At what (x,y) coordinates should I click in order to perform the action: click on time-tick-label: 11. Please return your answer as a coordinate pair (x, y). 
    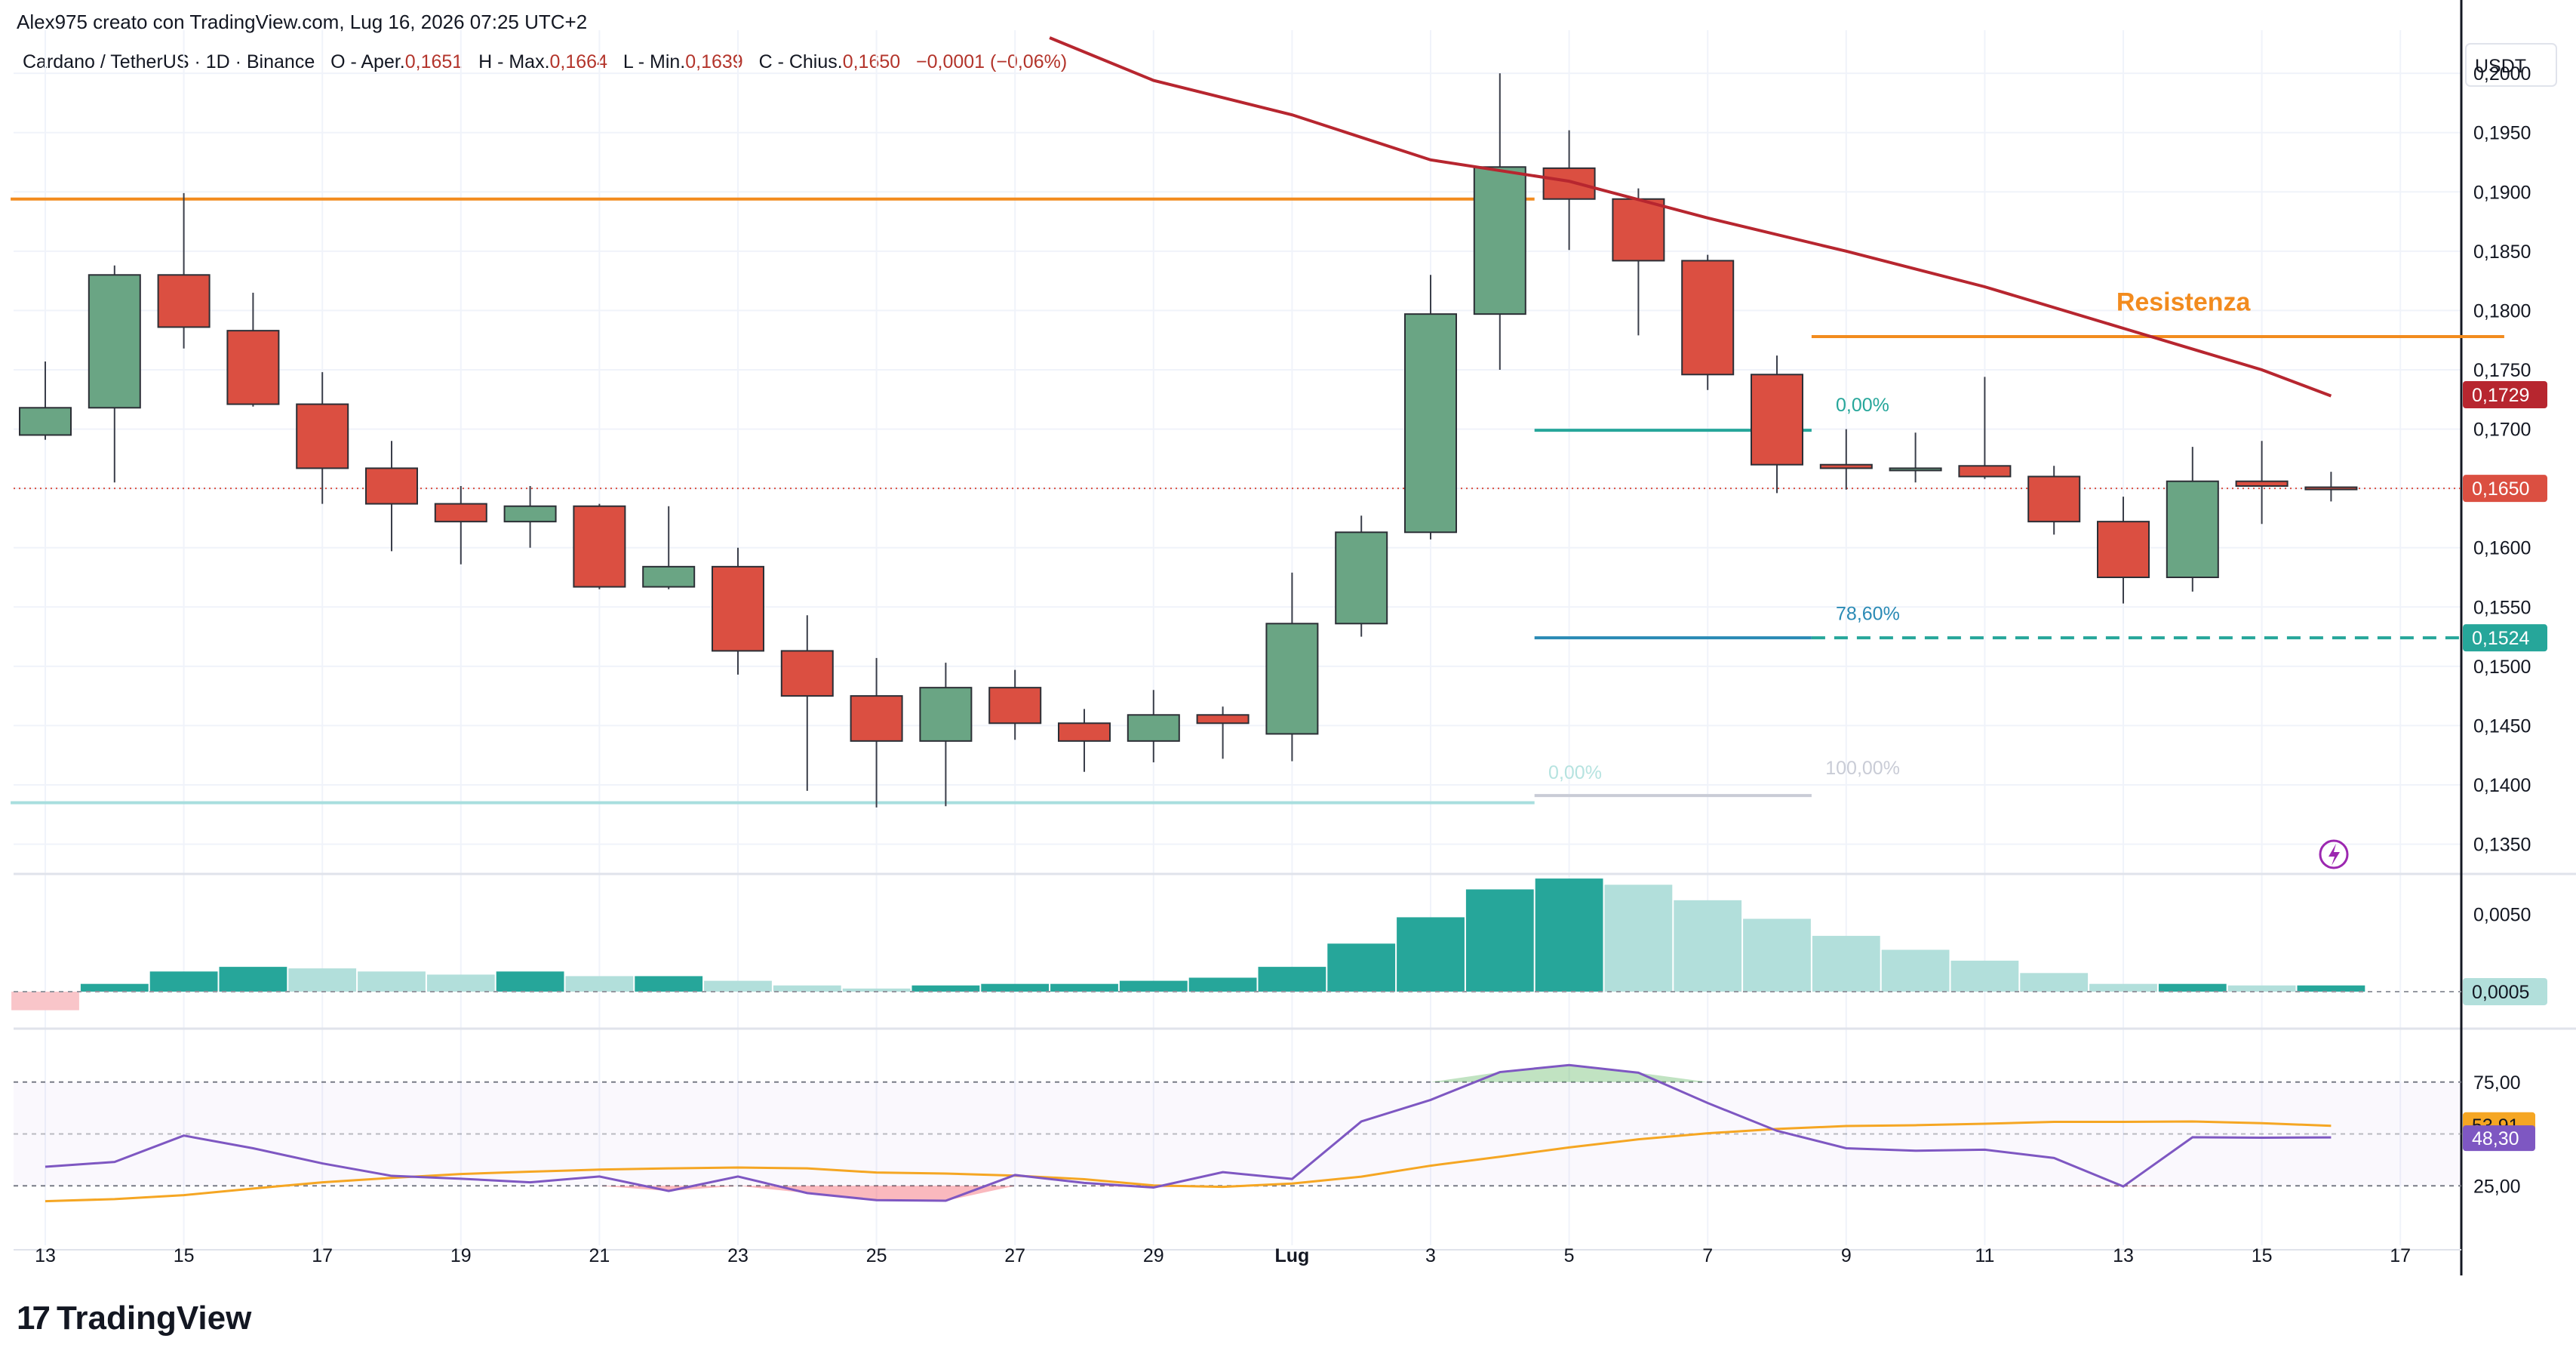
    Looking at the image, I should click on (1984, 1255).